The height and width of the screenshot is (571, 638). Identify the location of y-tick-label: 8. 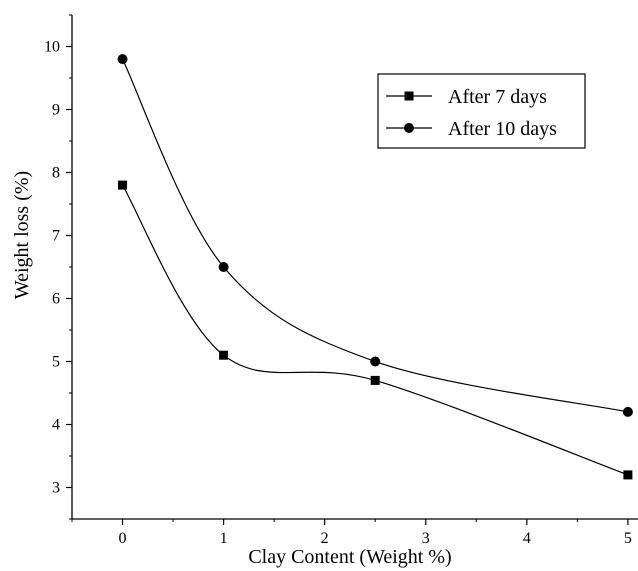
(56, 173).